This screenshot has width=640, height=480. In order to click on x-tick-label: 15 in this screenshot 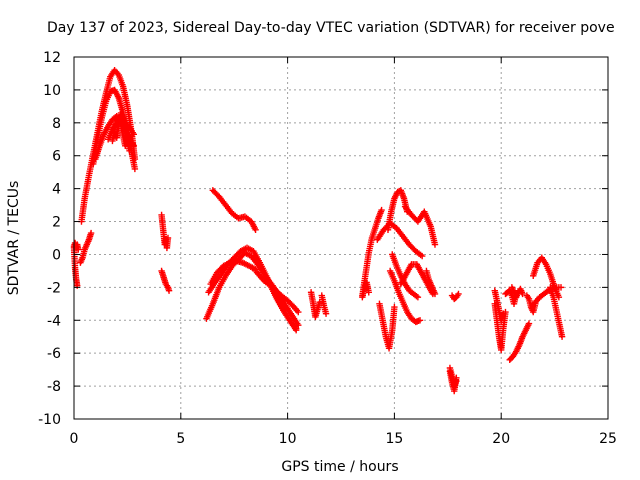, I will do `click(394, 439)`.